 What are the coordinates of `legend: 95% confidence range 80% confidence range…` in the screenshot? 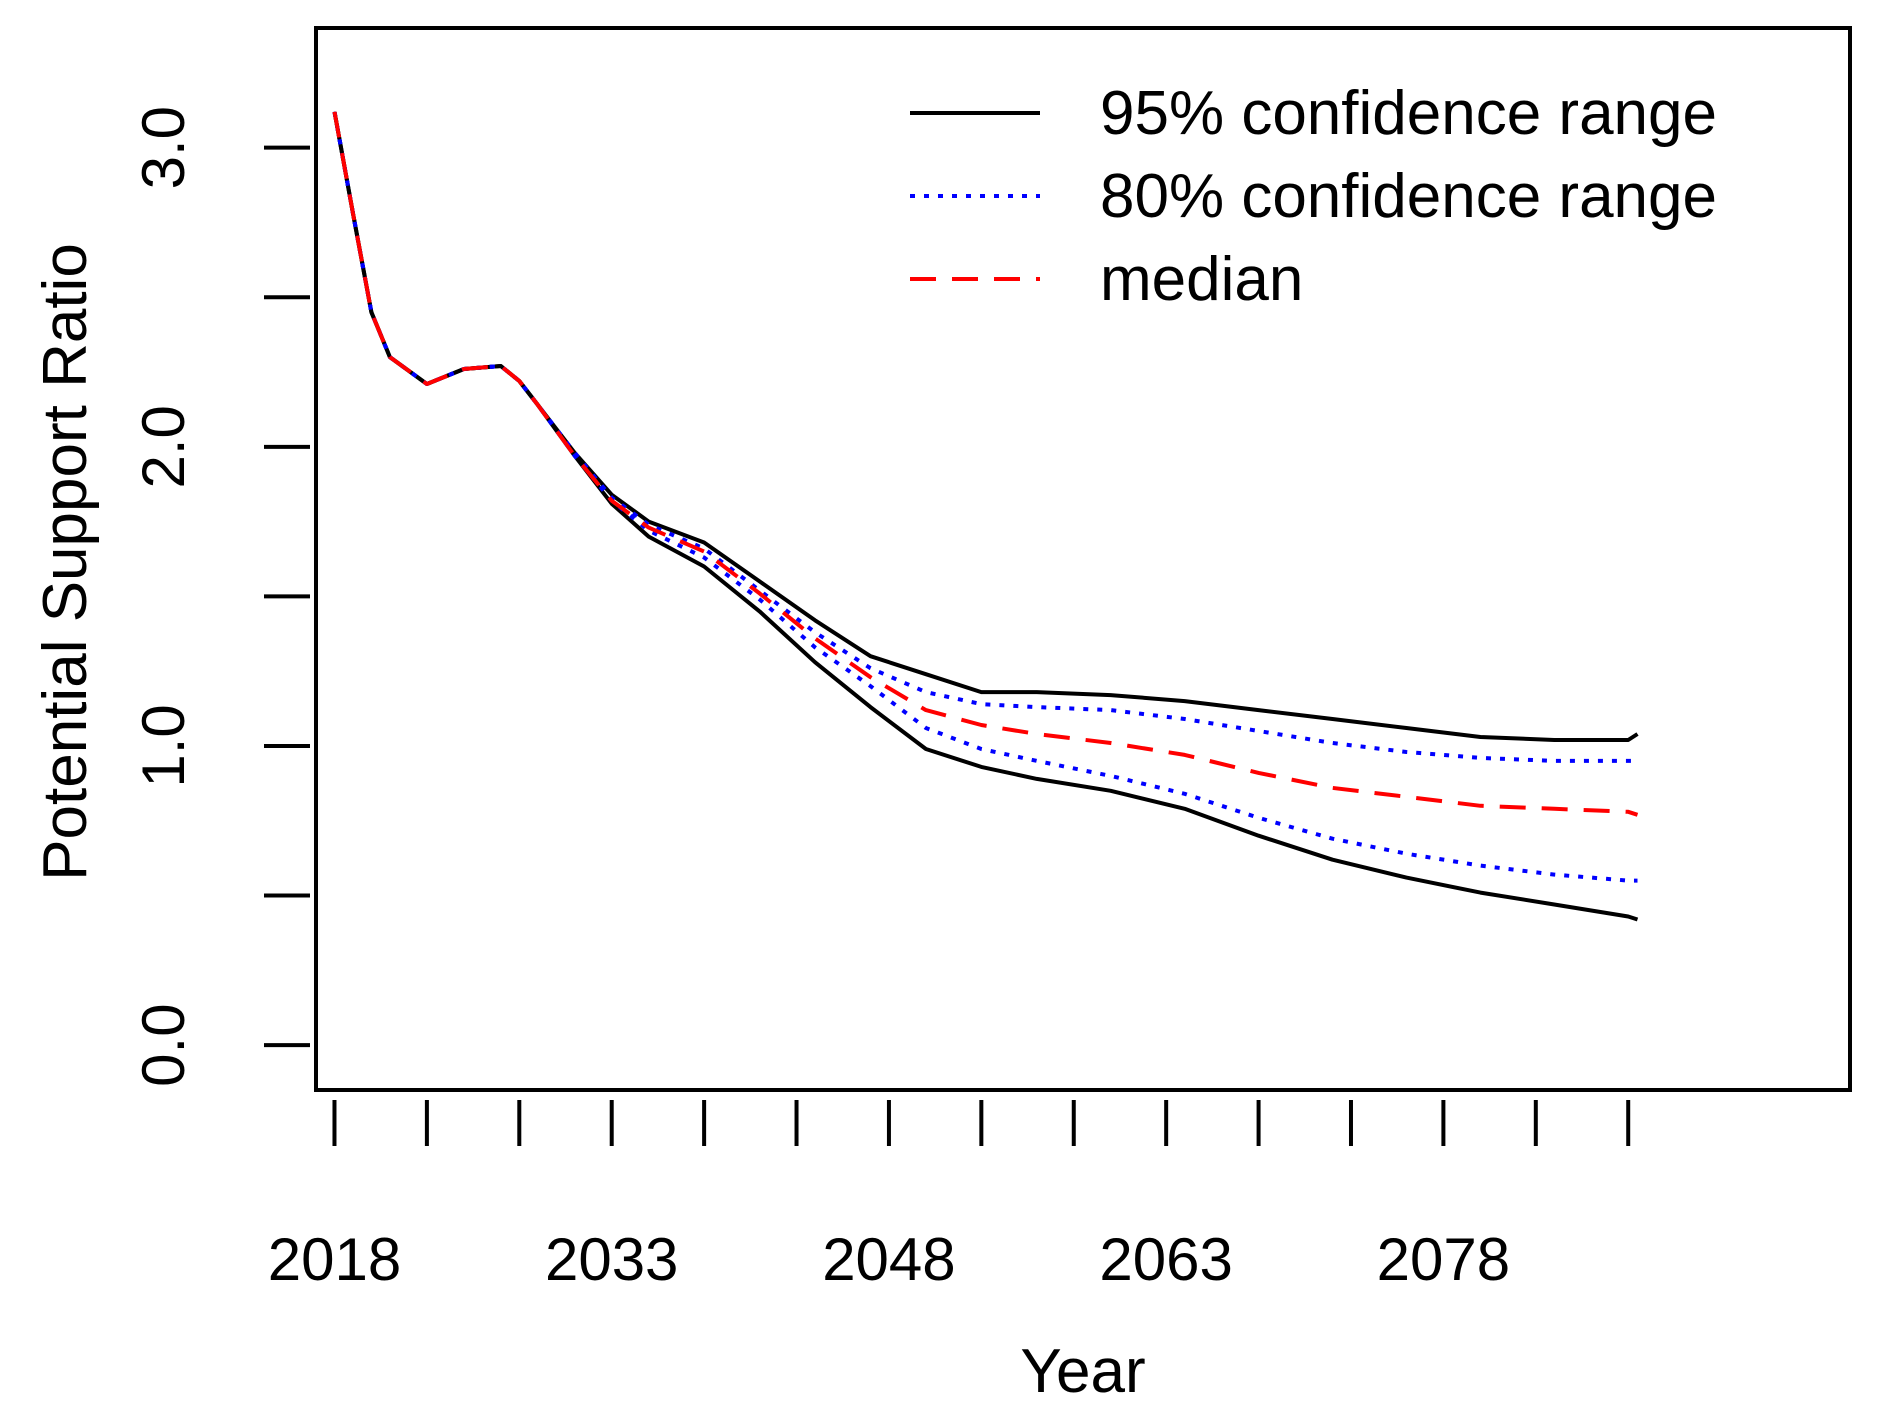 It's located at (1313, 196).